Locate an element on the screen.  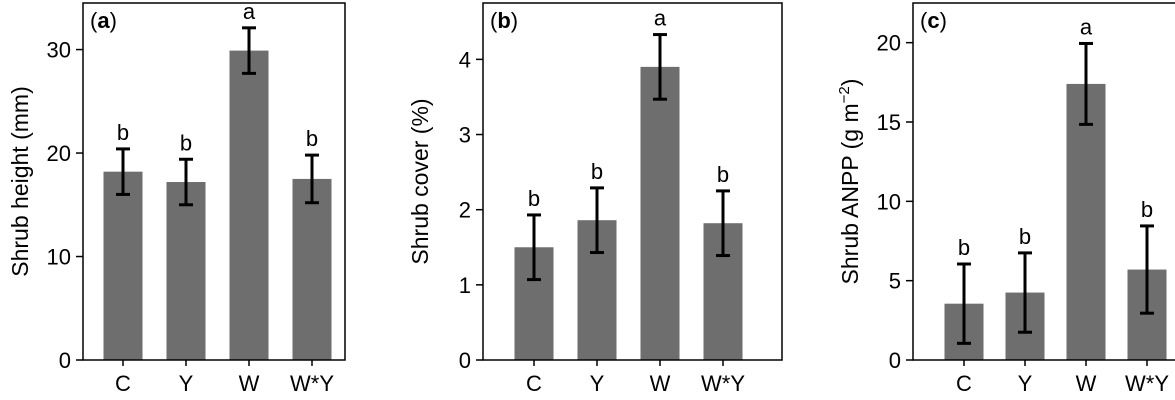
panel-b-x-tick-label: C is located at coordinates (534, 383).